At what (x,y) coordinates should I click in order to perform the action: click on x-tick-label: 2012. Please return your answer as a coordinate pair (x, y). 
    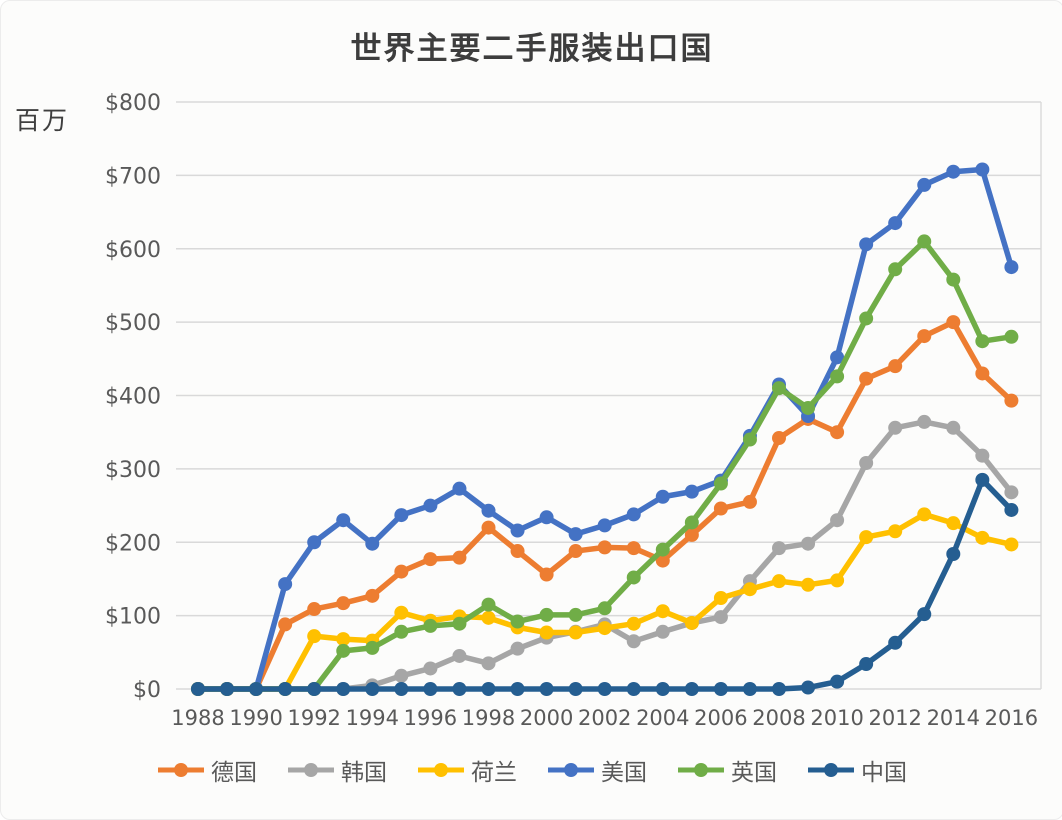
    Looking at the image, I should click on (894, 718).